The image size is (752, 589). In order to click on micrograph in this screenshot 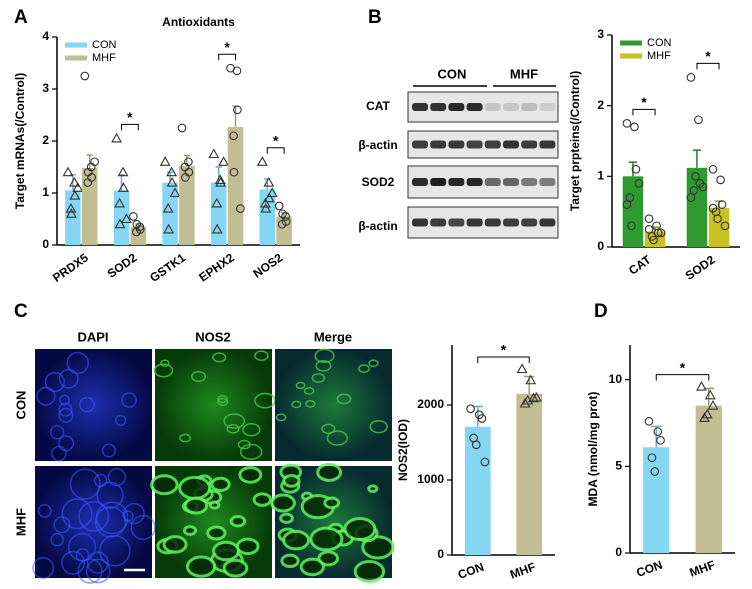, I will do `click(333, 405)`.